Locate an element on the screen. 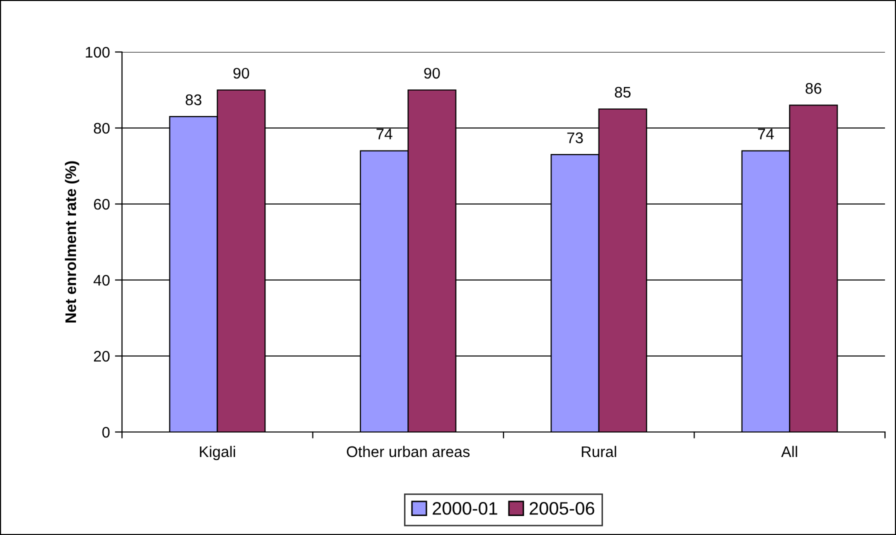 The image size is (896, 535). x-tick-label: Rural is located at coordinates (599, 452).